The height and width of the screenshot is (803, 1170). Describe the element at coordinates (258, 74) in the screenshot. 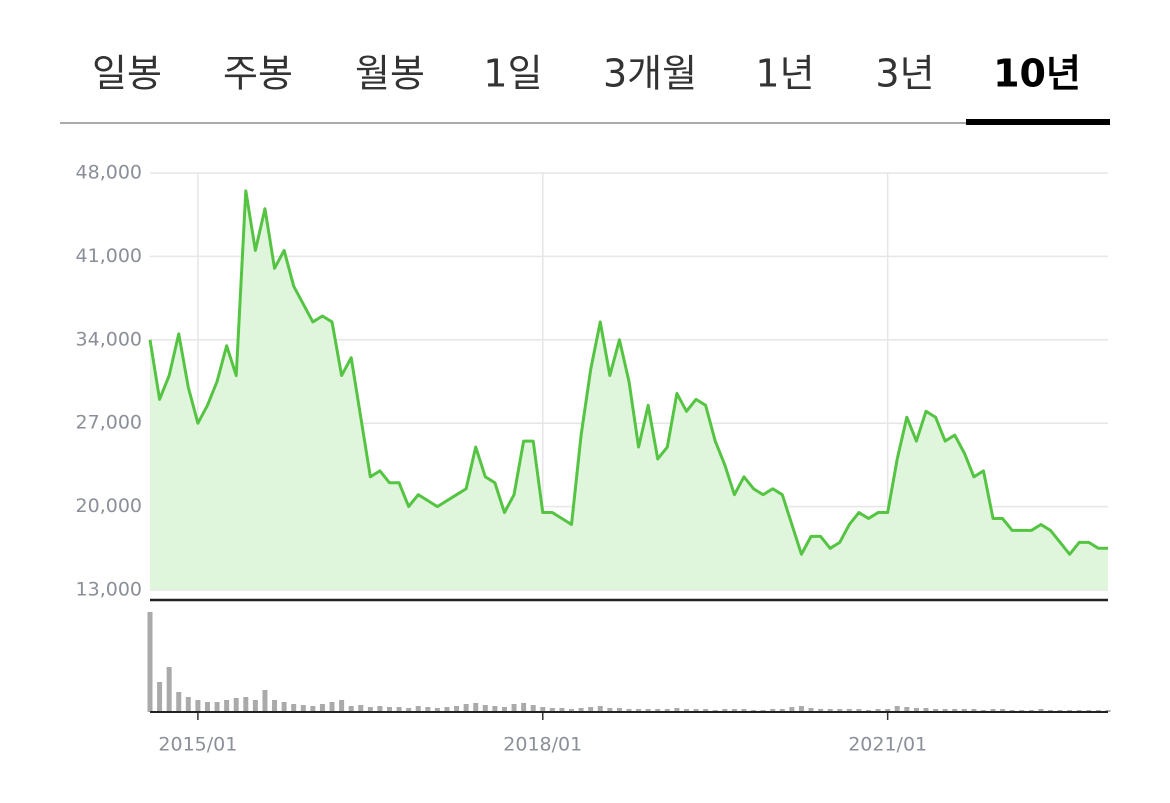

I see `period-tab: 주봉` at that location.